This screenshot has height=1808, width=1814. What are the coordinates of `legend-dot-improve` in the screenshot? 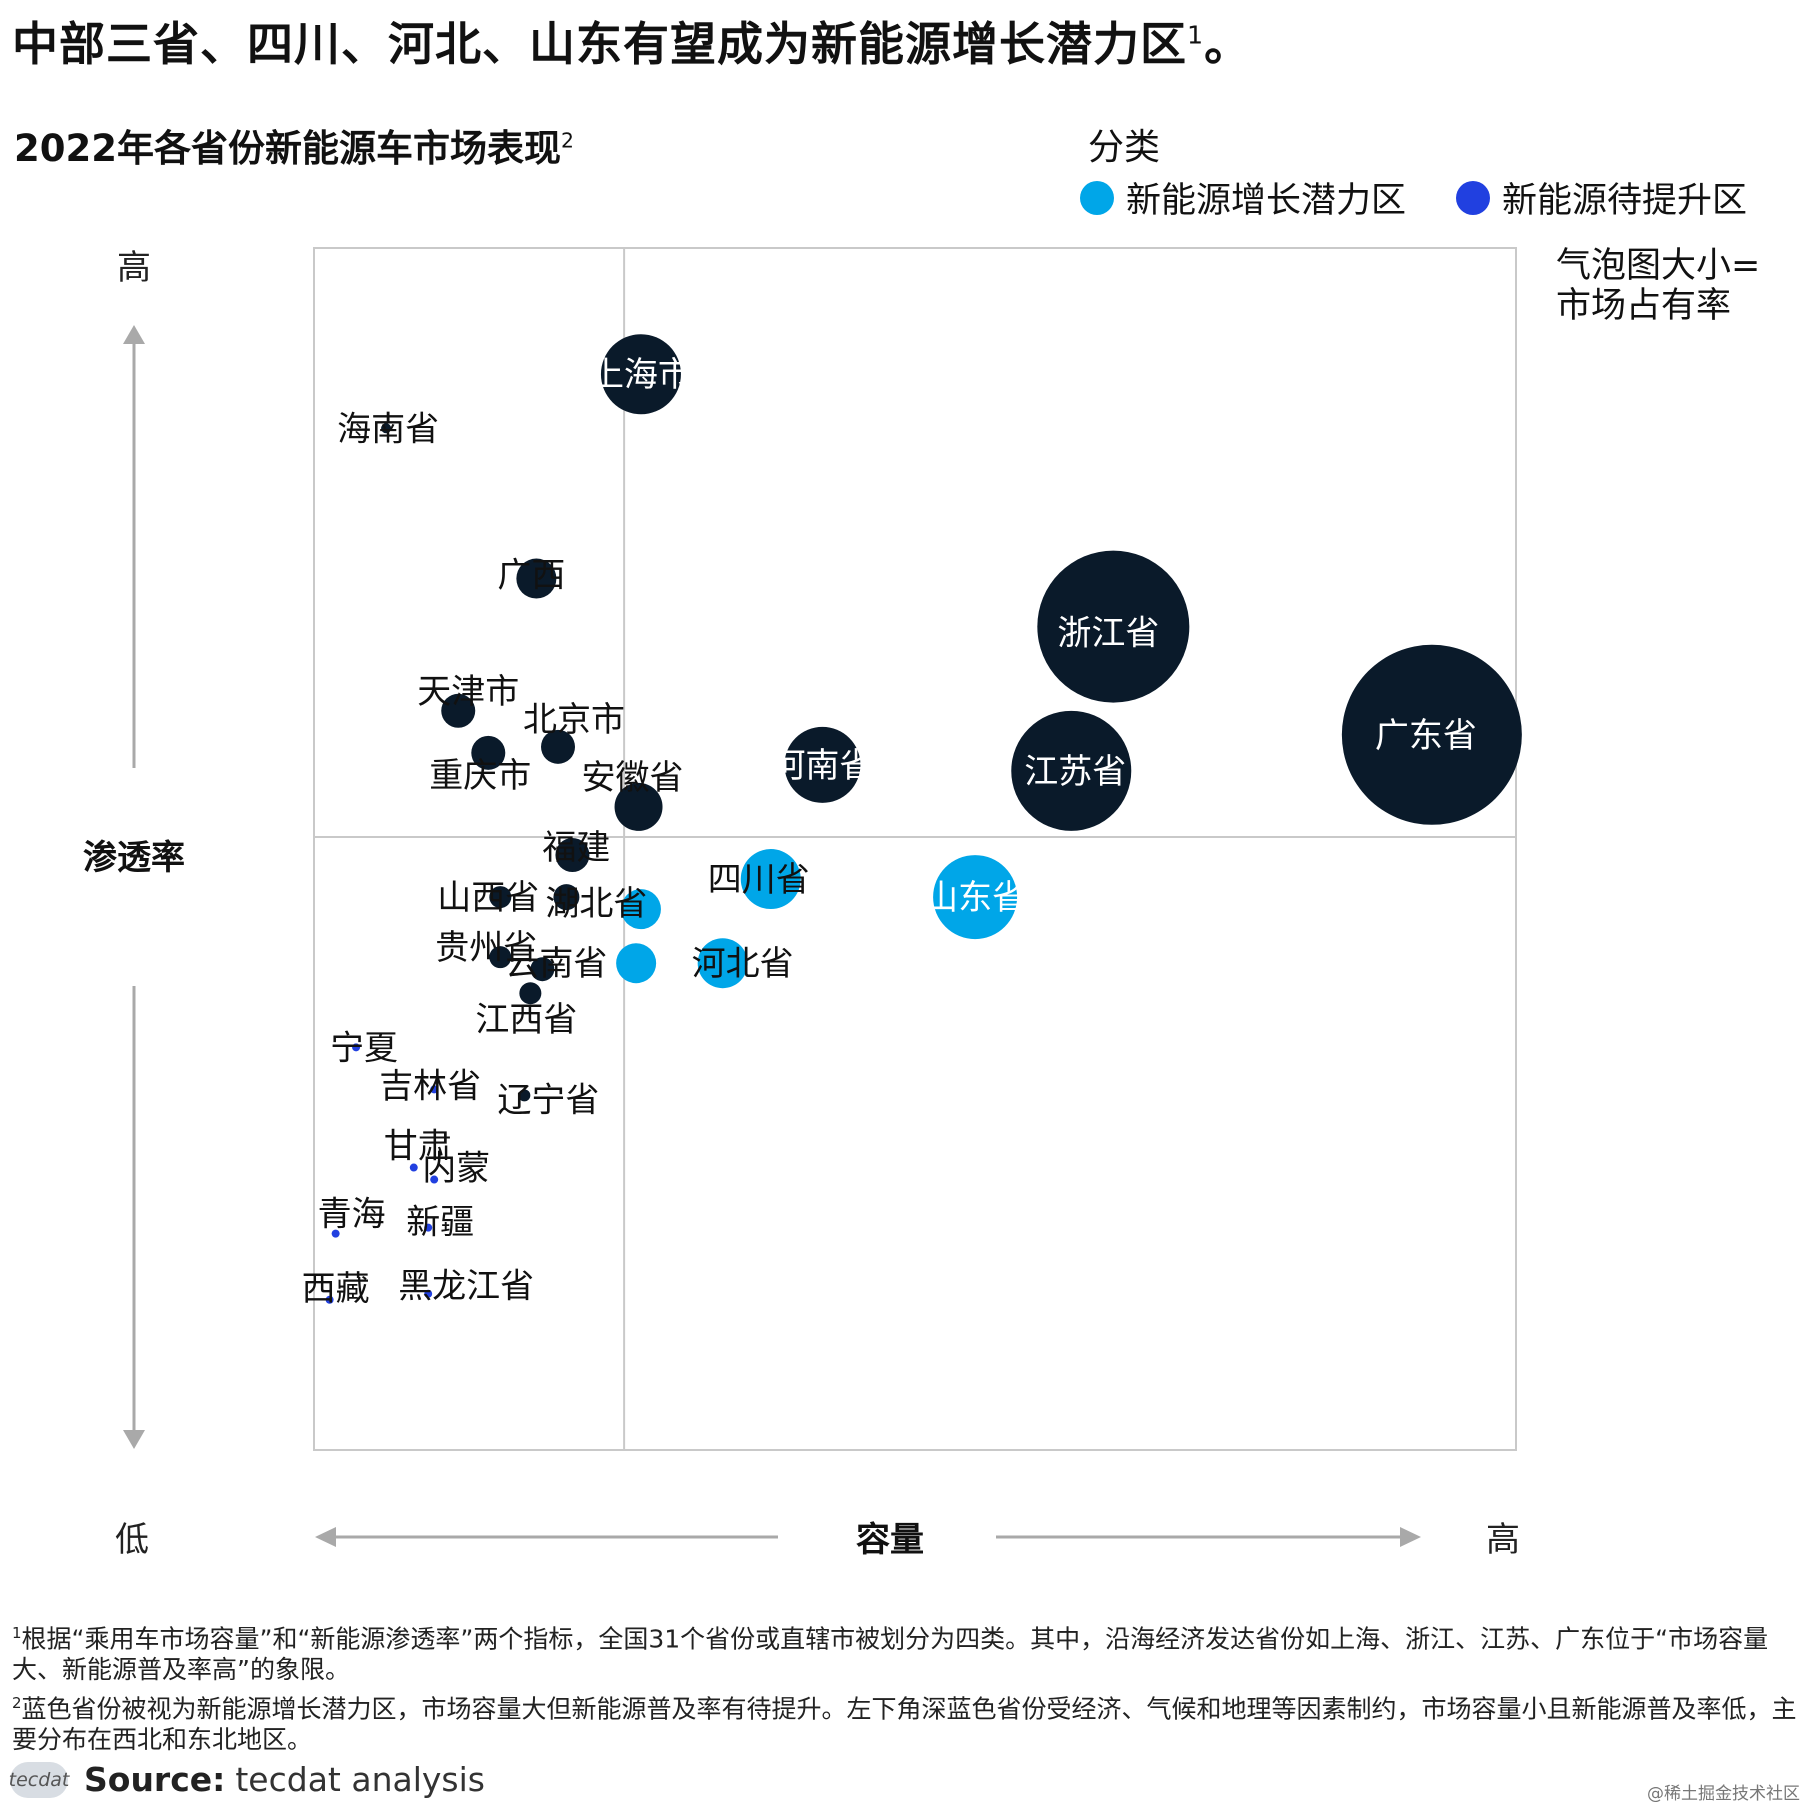 It's located at (1473, 197).